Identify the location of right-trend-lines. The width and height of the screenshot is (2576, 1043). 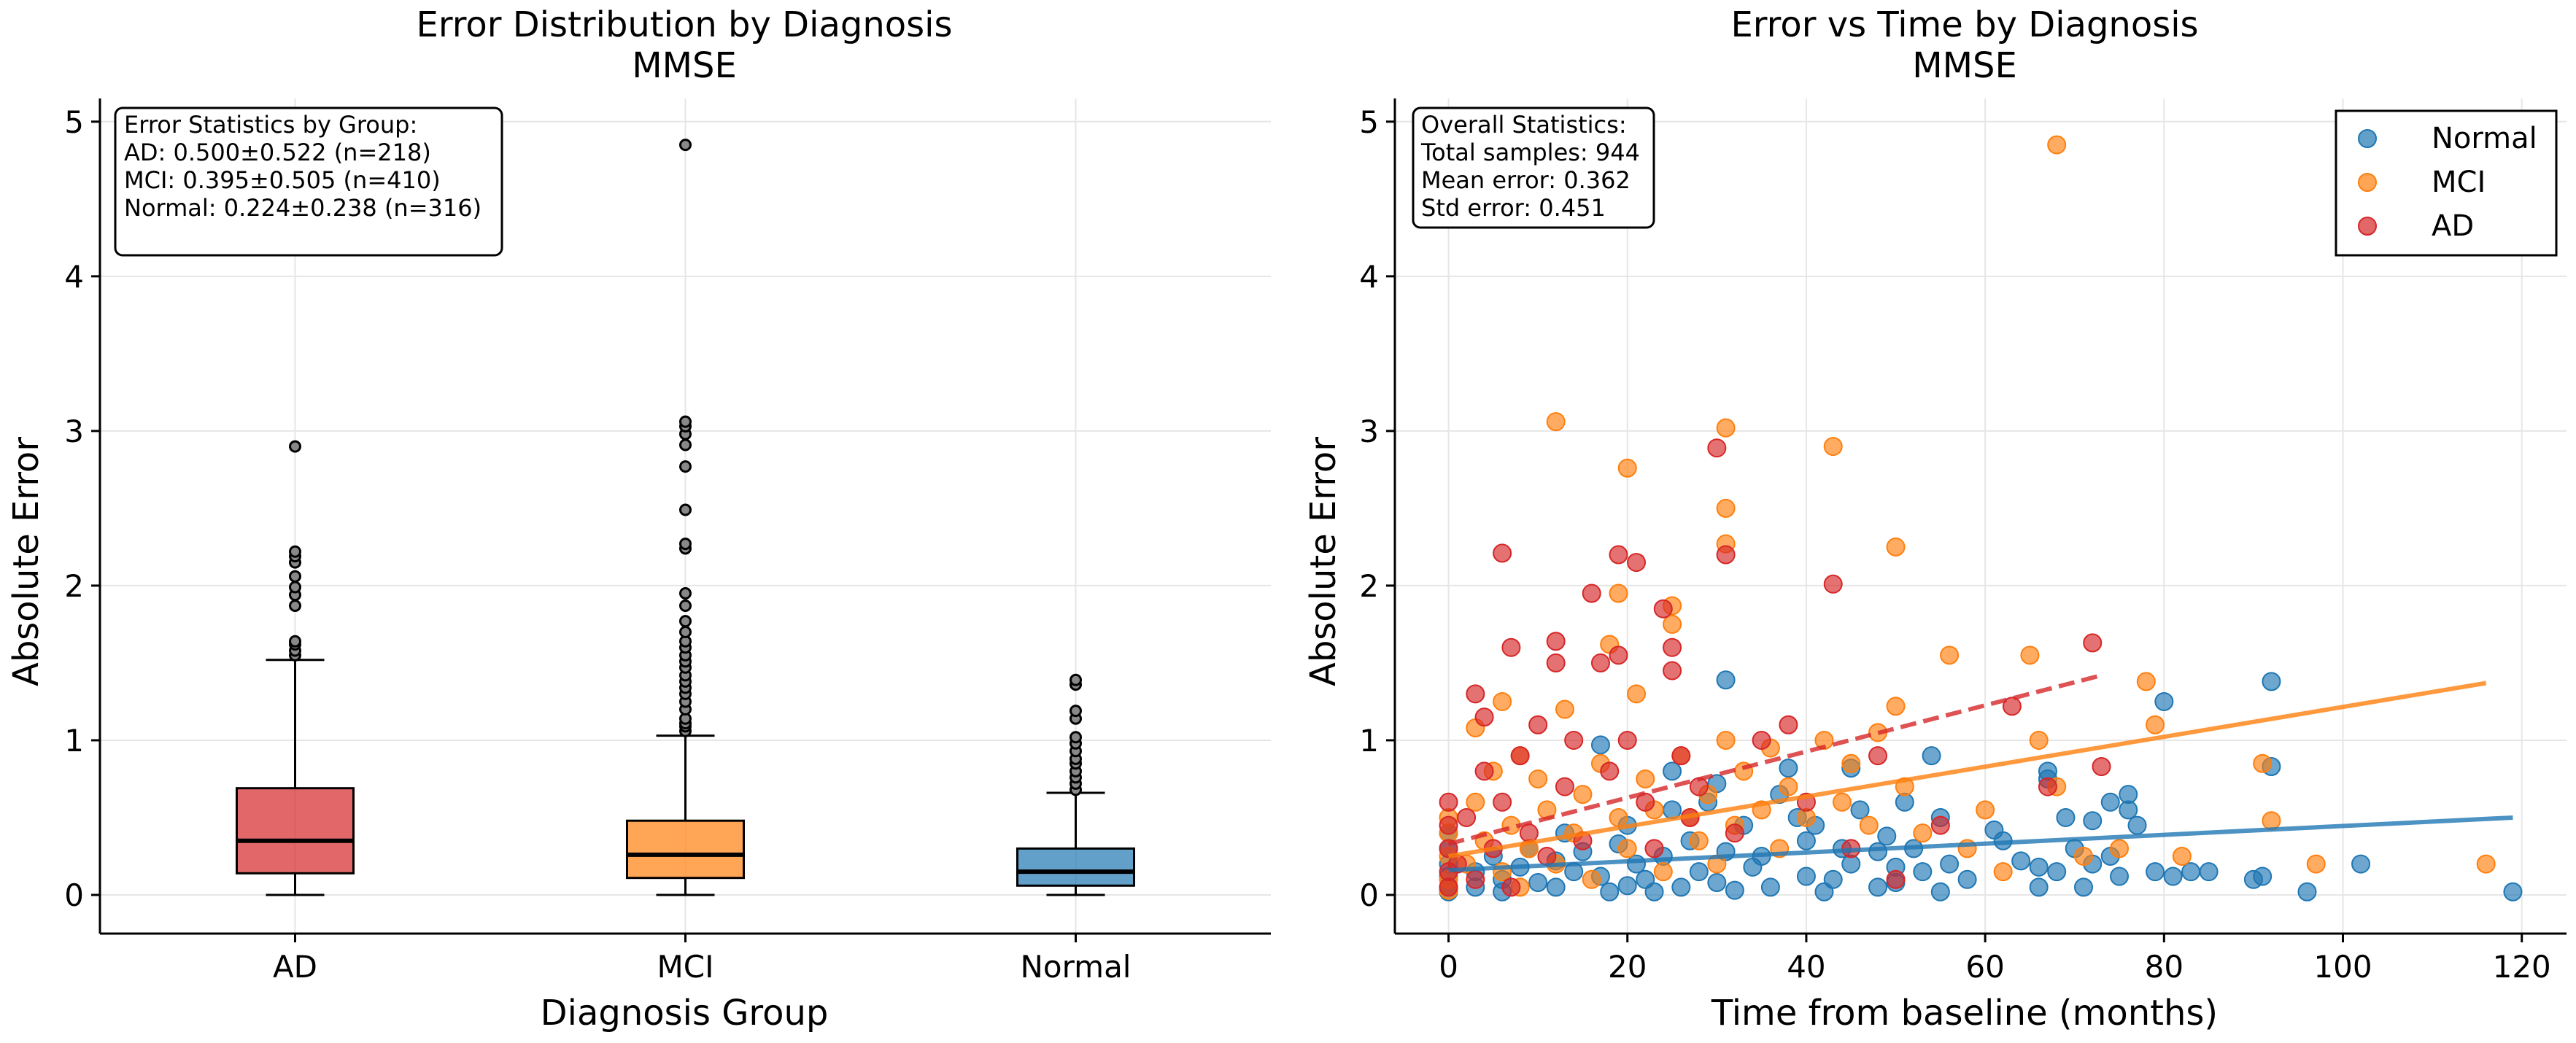
(1980, 773).